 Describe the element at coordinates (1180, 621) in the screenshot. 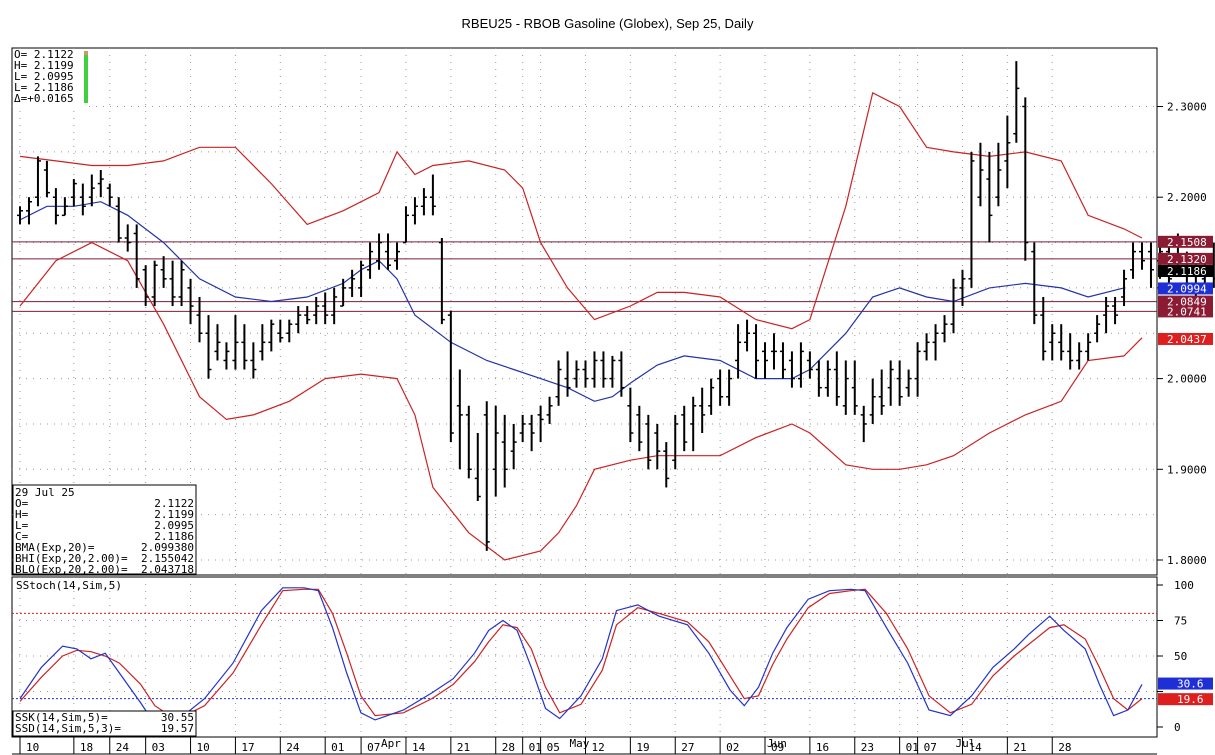

I see `stoch-tick-label: 75` at that location.